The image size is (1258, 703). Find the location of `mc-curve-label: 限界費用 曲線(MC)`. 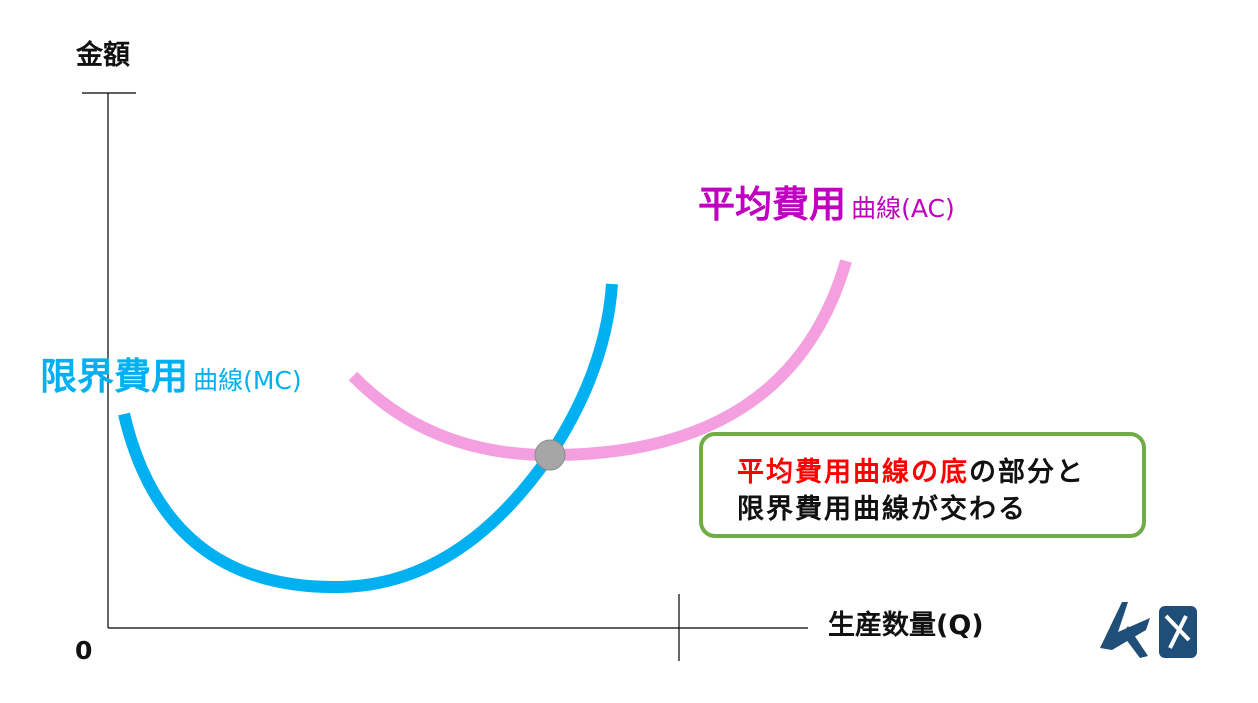

mc-curve-label: 限界費用 曲線(MC) is located at coordinates (171, 376).